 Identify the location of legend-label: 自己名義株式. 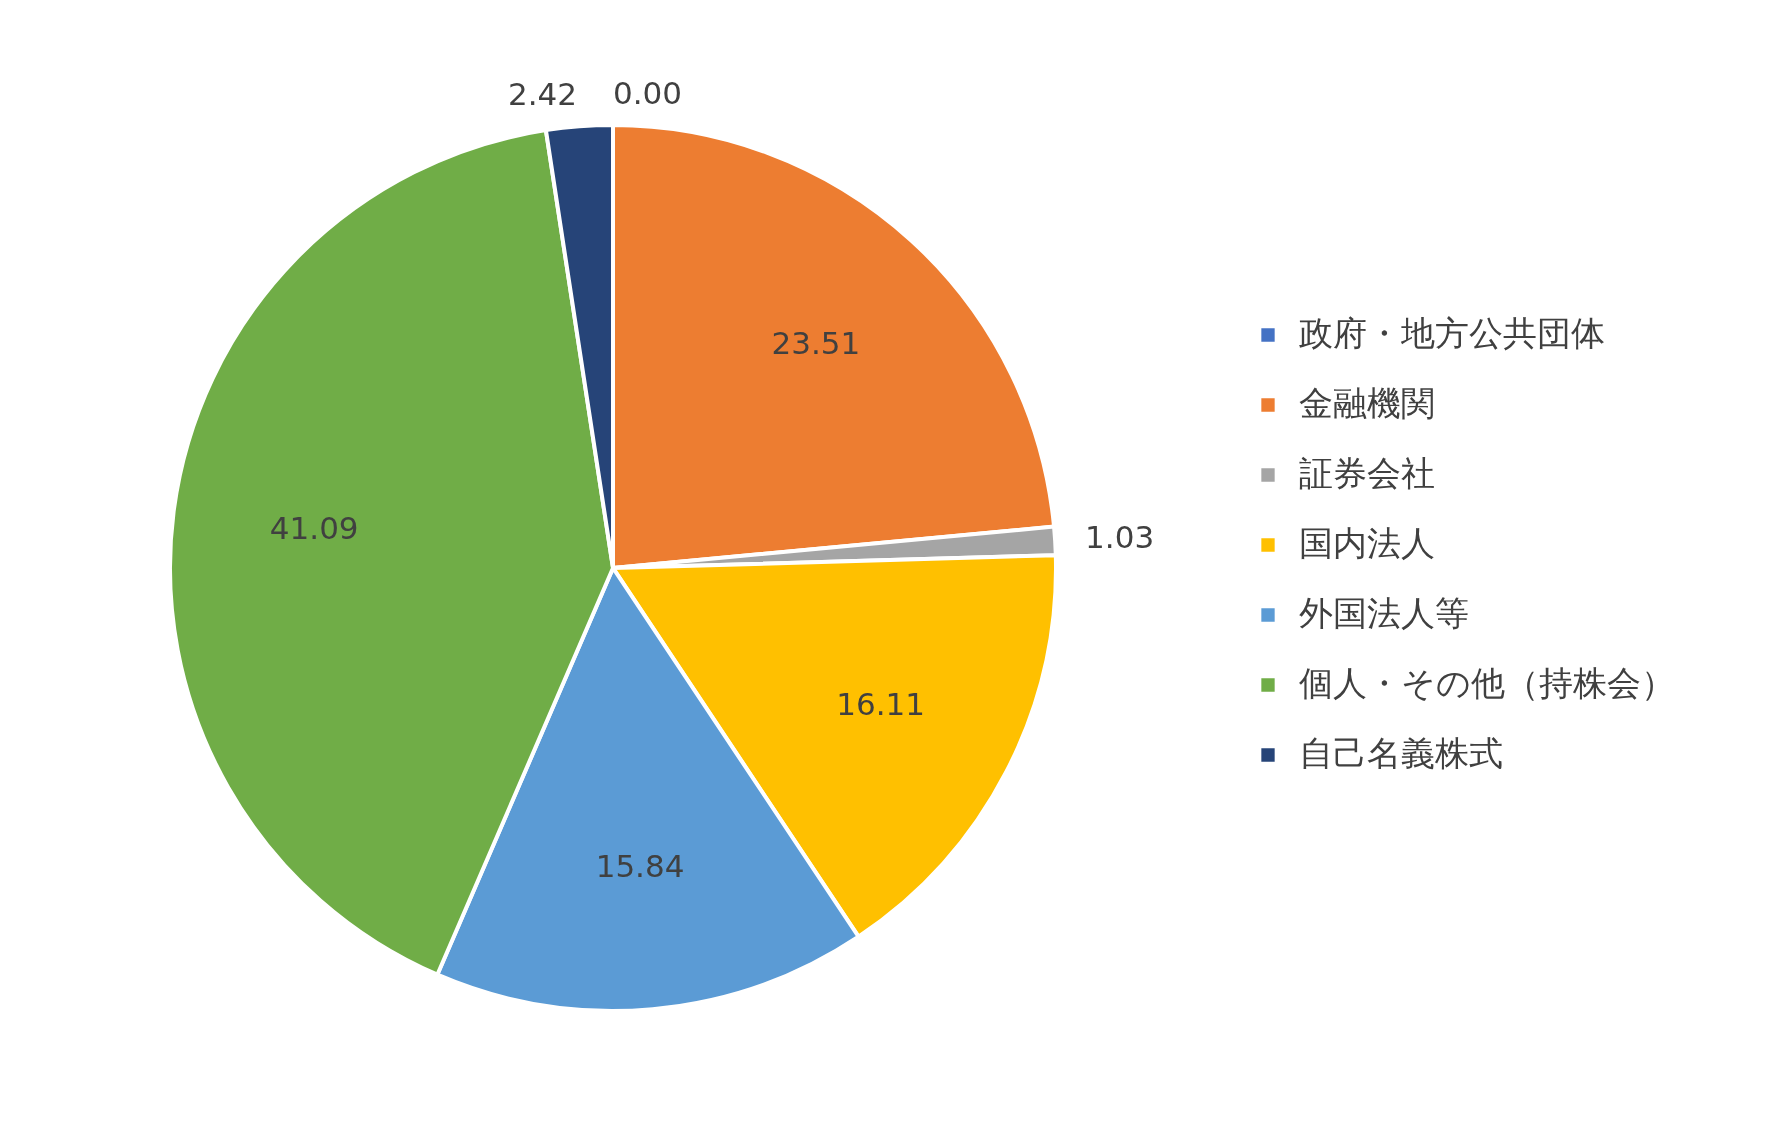
(1401, 753).